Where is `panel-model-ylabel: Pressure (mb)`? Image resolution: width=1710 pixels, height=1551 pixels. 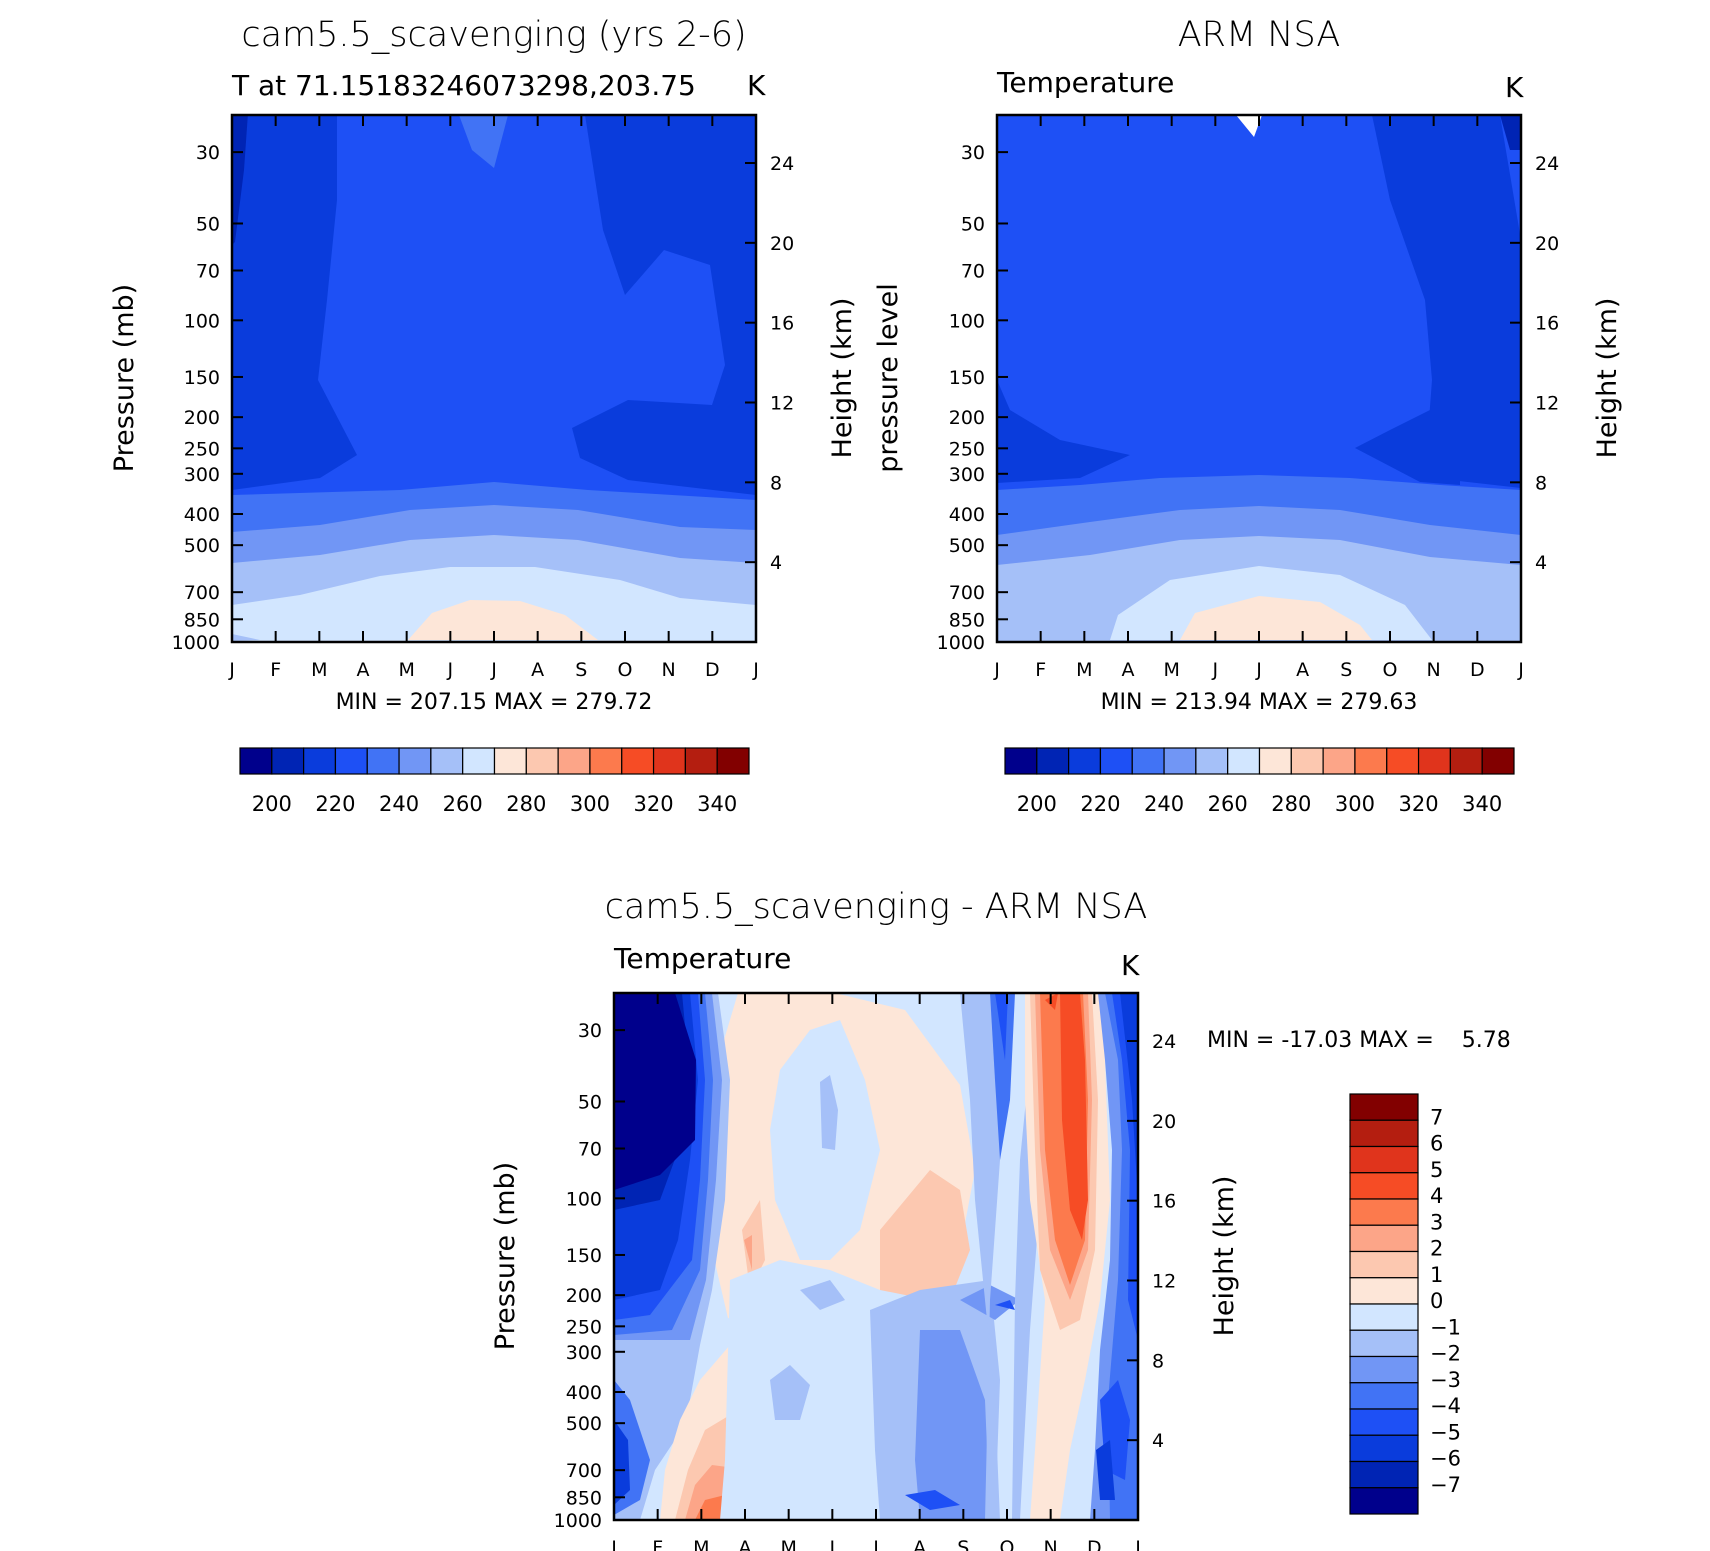 panel-model-ylabel: Pressure (mb) is located at coordinates (124, 378).